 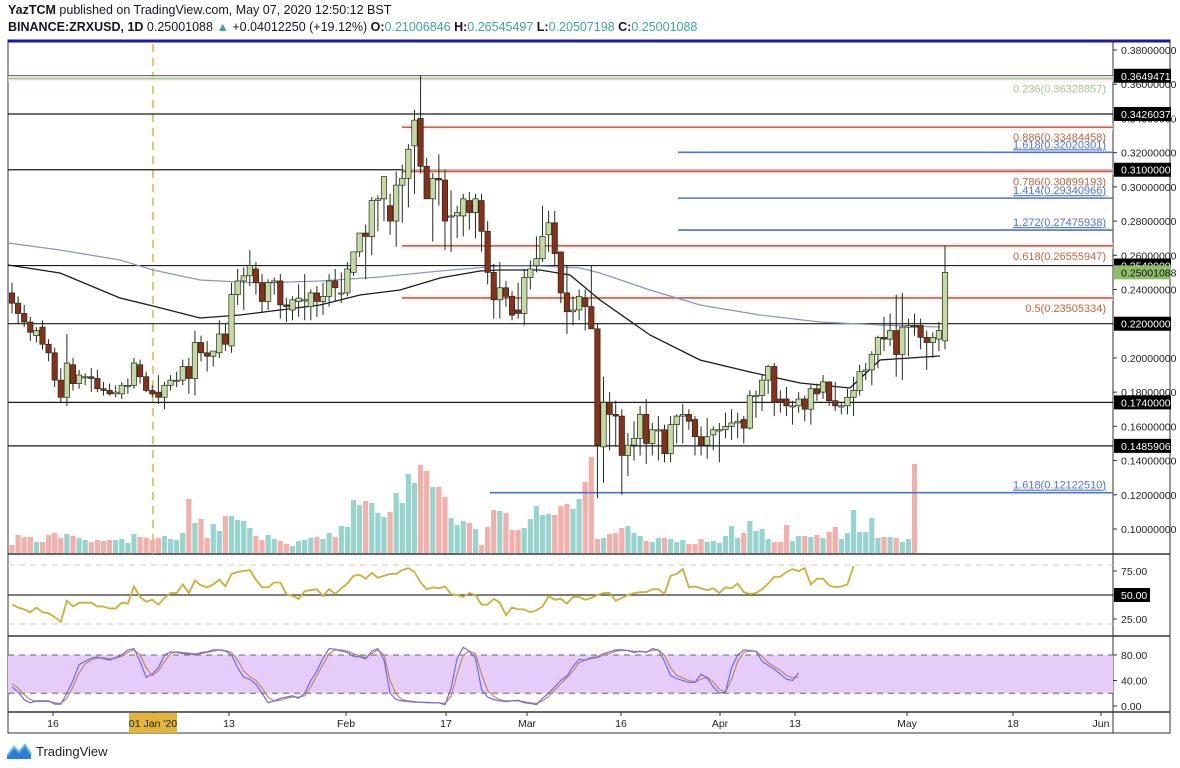 What do you see at coordinates (57, 751) in the screenshot?
I see `tradingview-branding: TradingView` at bounding box center [57, 751].